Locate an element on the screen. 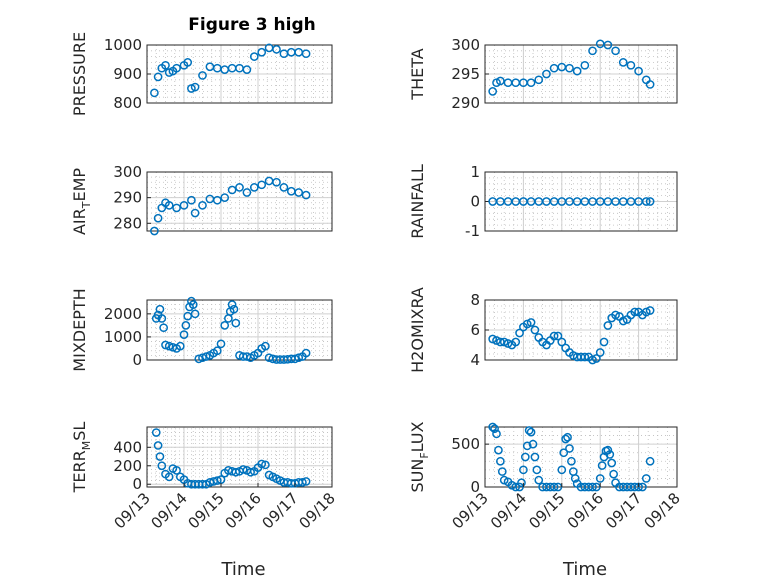 The image size is (778, 583). x-tick-label: 09/14 is located at coordinates (169, 510).